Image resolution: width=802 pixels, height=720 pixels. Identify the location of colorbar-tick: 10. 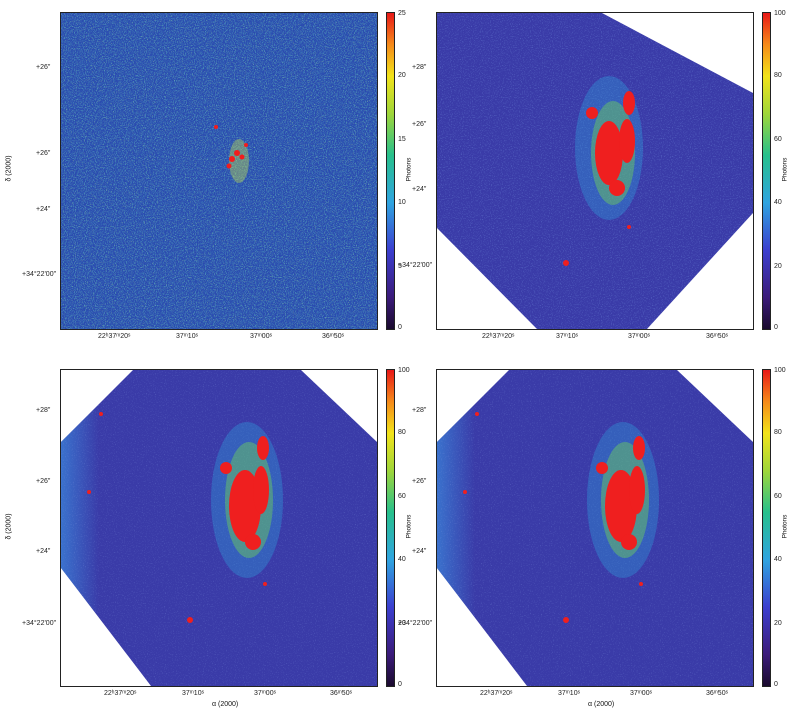
(402, 202).